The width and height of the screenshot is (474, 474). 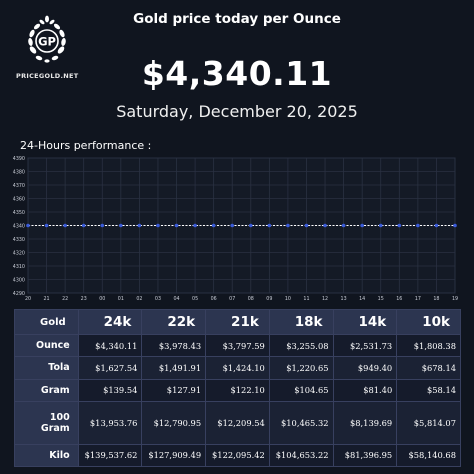 I want to click on column-header: 18k, so click(x=301, y=322).